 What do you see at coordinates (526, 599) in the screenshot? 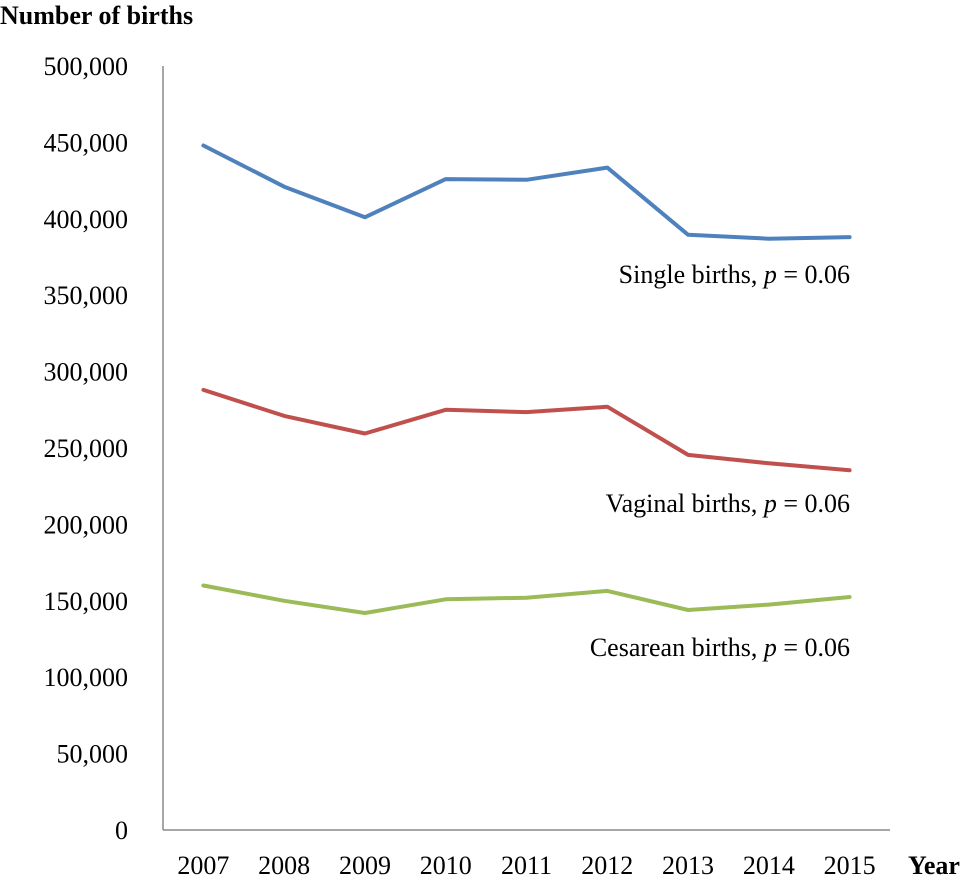
I see `series-line-cesarean` at bounding box center [526, 599].